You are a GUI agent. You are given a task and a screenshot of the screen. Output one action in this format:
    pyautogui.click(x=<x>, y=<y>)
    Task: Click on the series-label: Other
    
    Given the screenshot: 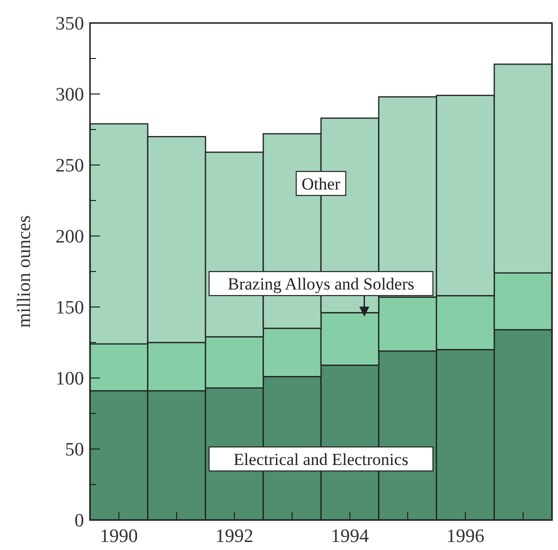 What is the action you would take?
    pyautogui.click(x=321, y=184)
    